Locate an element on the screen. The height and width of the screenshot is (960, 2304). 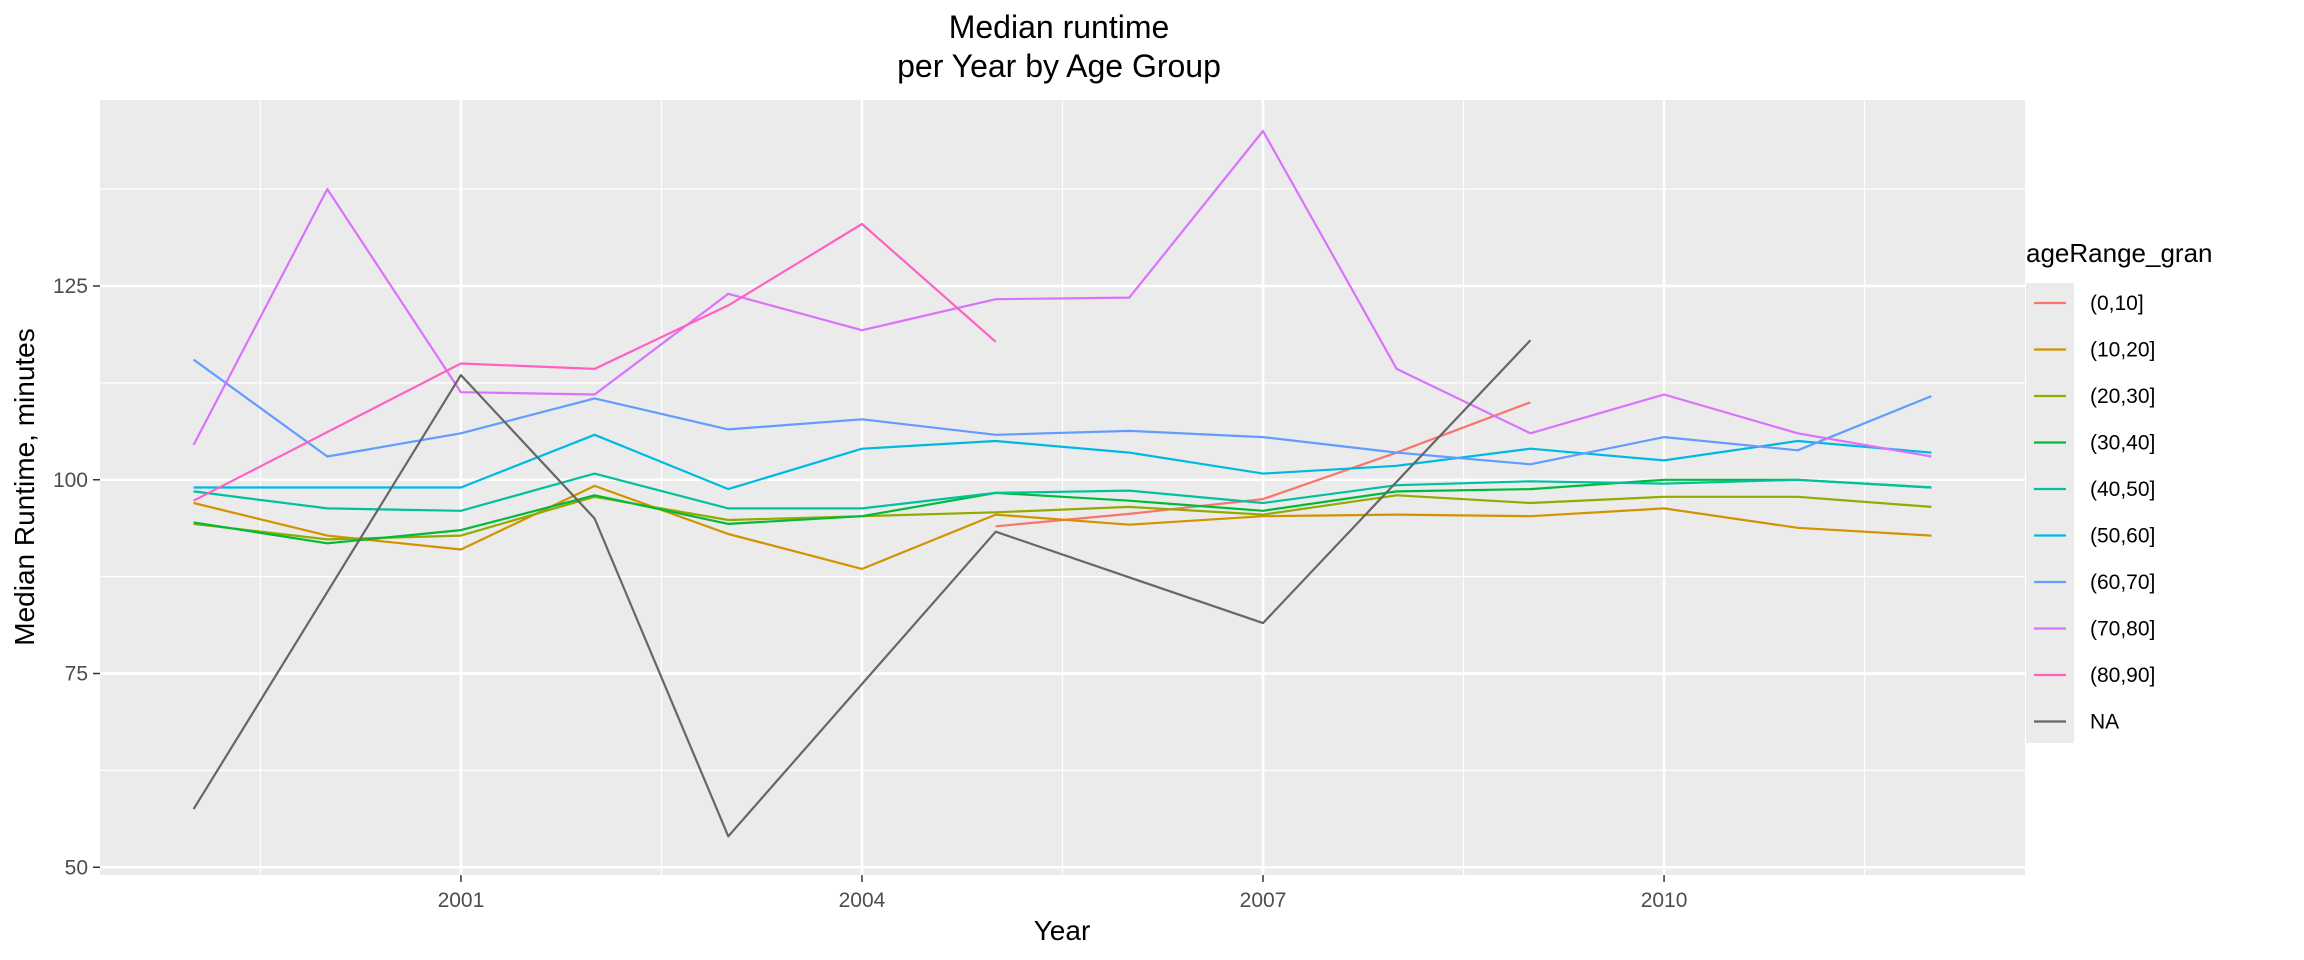
y-tick-label: 50 is located at coordinates (76, 867).